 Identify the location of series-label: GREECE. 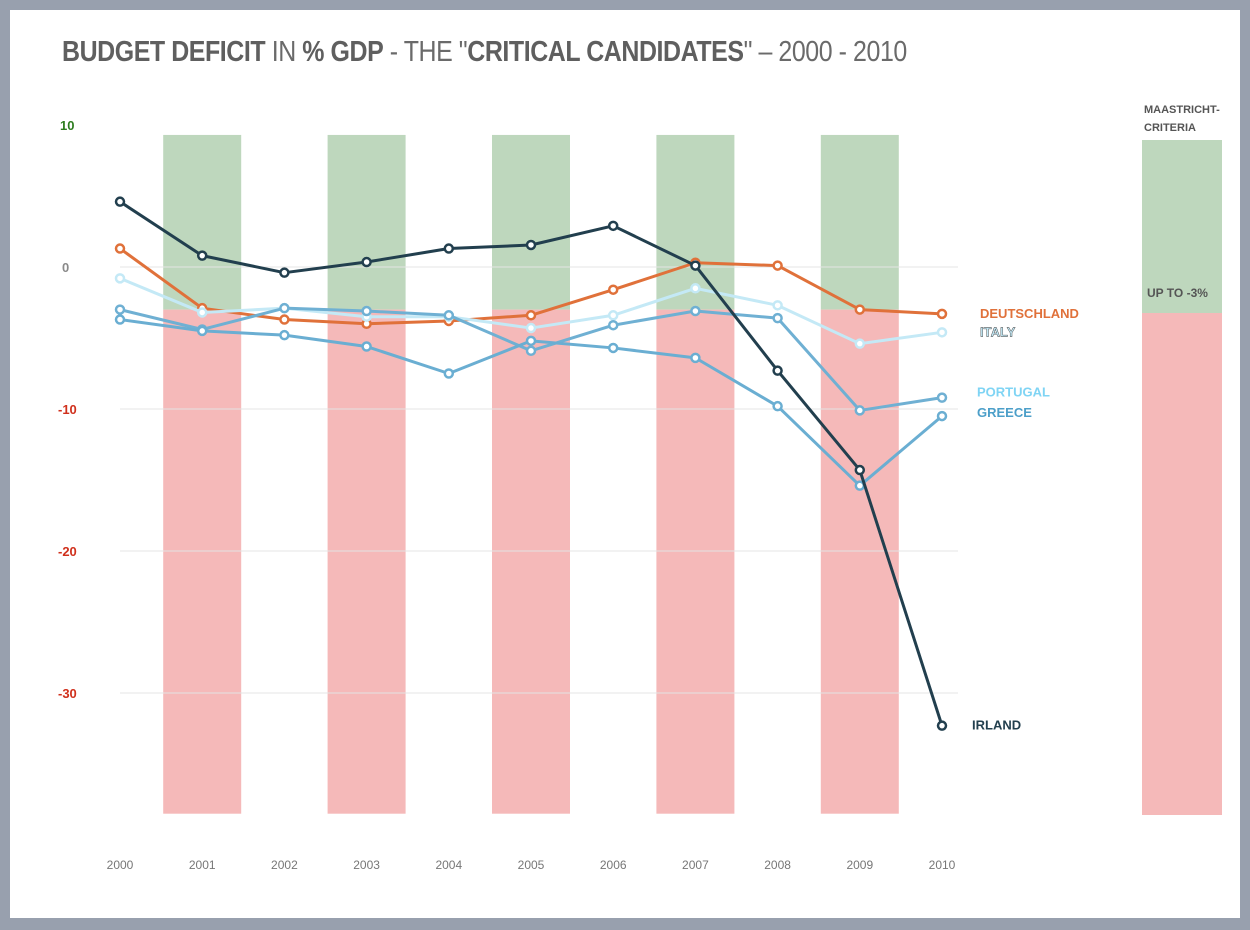
(1004, 412).